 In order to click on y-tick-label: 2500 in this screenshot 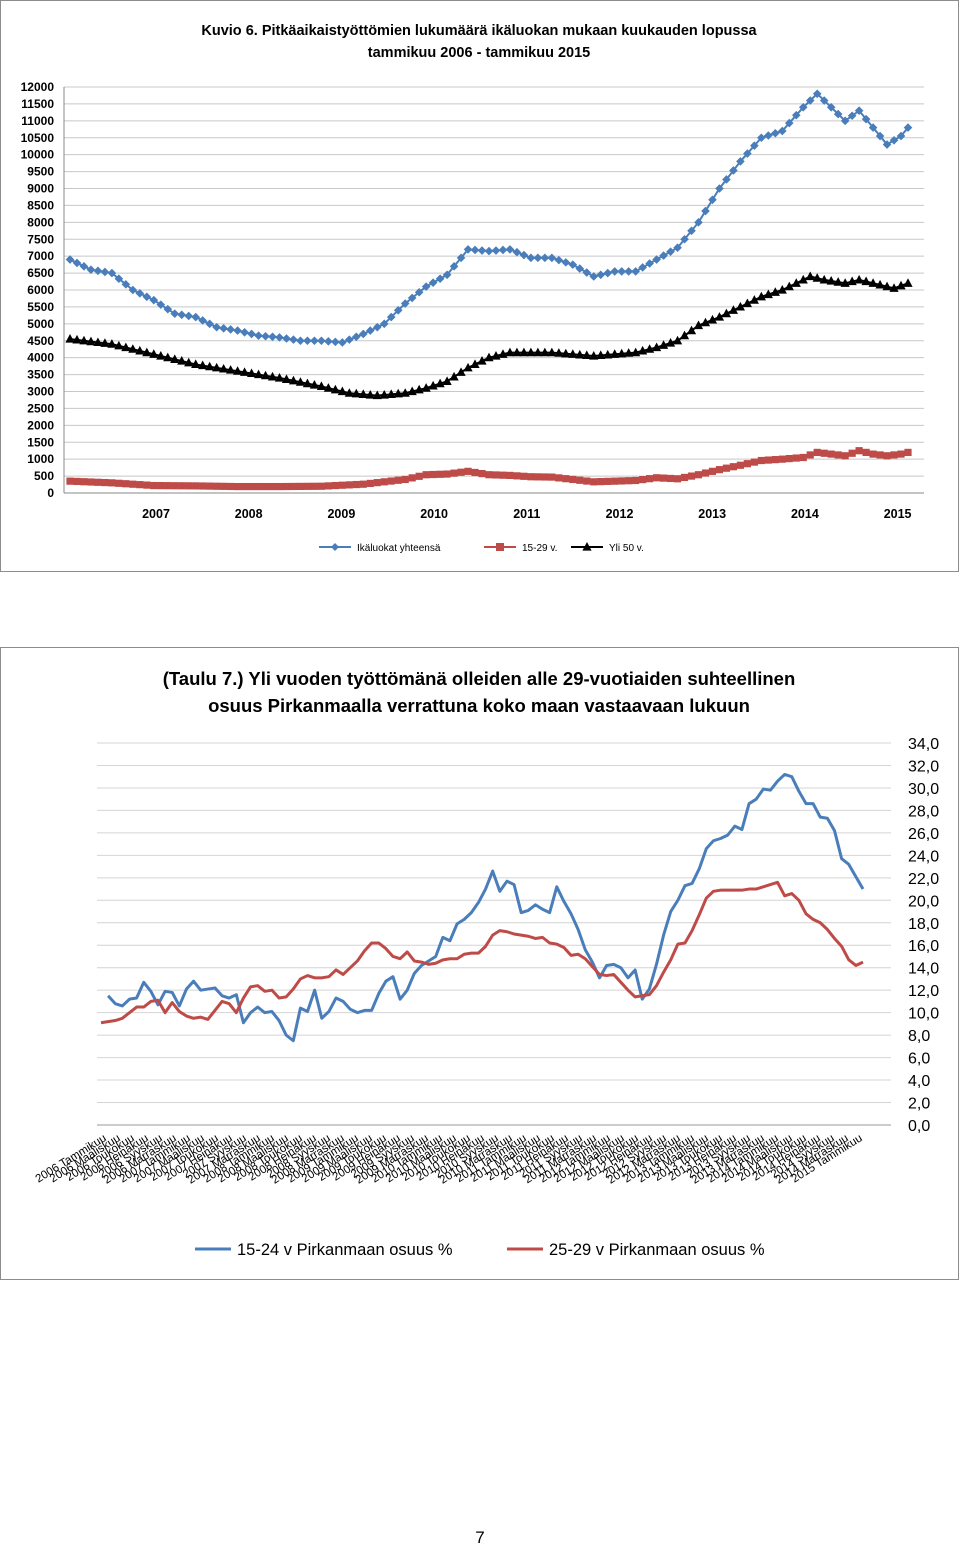, I will do `click(40, 408)`.